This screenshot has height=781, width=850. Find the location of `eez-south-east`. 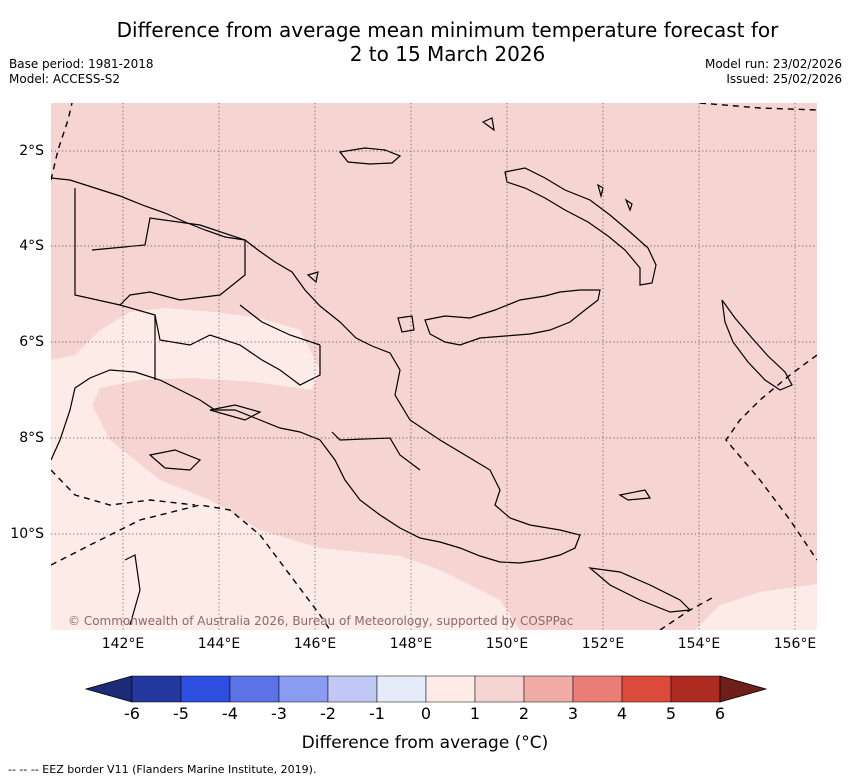

eez-south-east is located at coordinates (686, 613).